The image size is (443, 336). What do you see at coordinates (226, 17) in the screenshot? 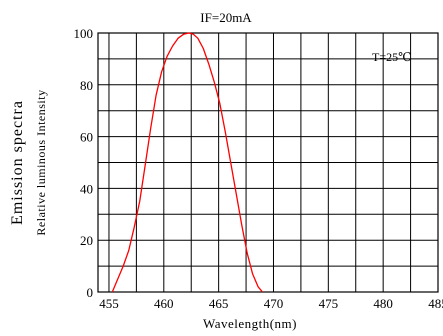
I see `chart-title: IF=20mA` at bounding box center [226, 17].